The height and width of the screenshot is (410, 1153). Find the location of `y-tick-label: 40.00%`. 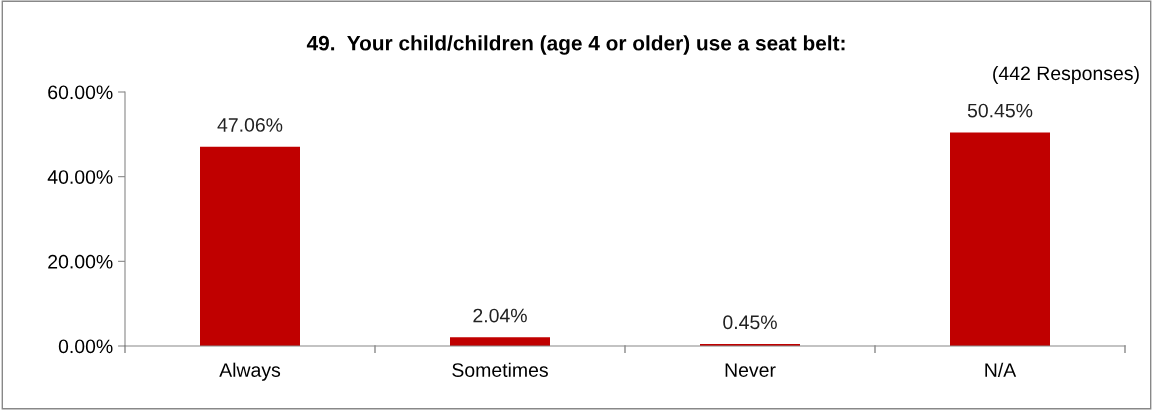

y-tick-label: 40.00% is located at coordinates (80, 177).